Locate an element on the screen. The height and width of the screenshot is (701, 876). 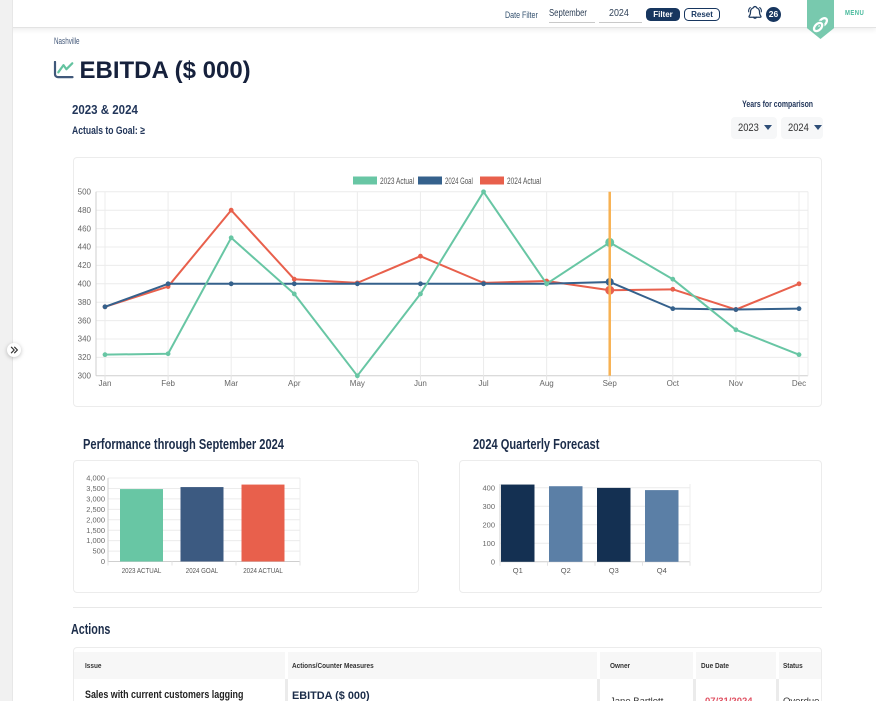
svg-text: Oct is located at coordinates (673, 383).